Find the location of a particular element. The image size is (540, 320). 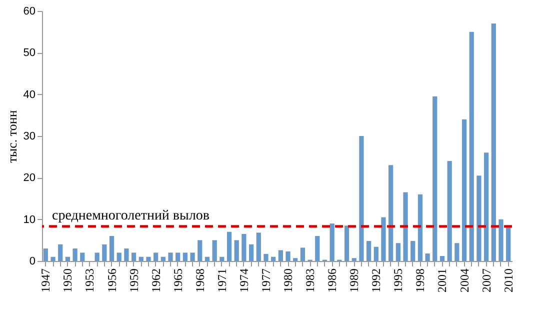

x-tick-label: 1995 is located at coordinates (398, 280).